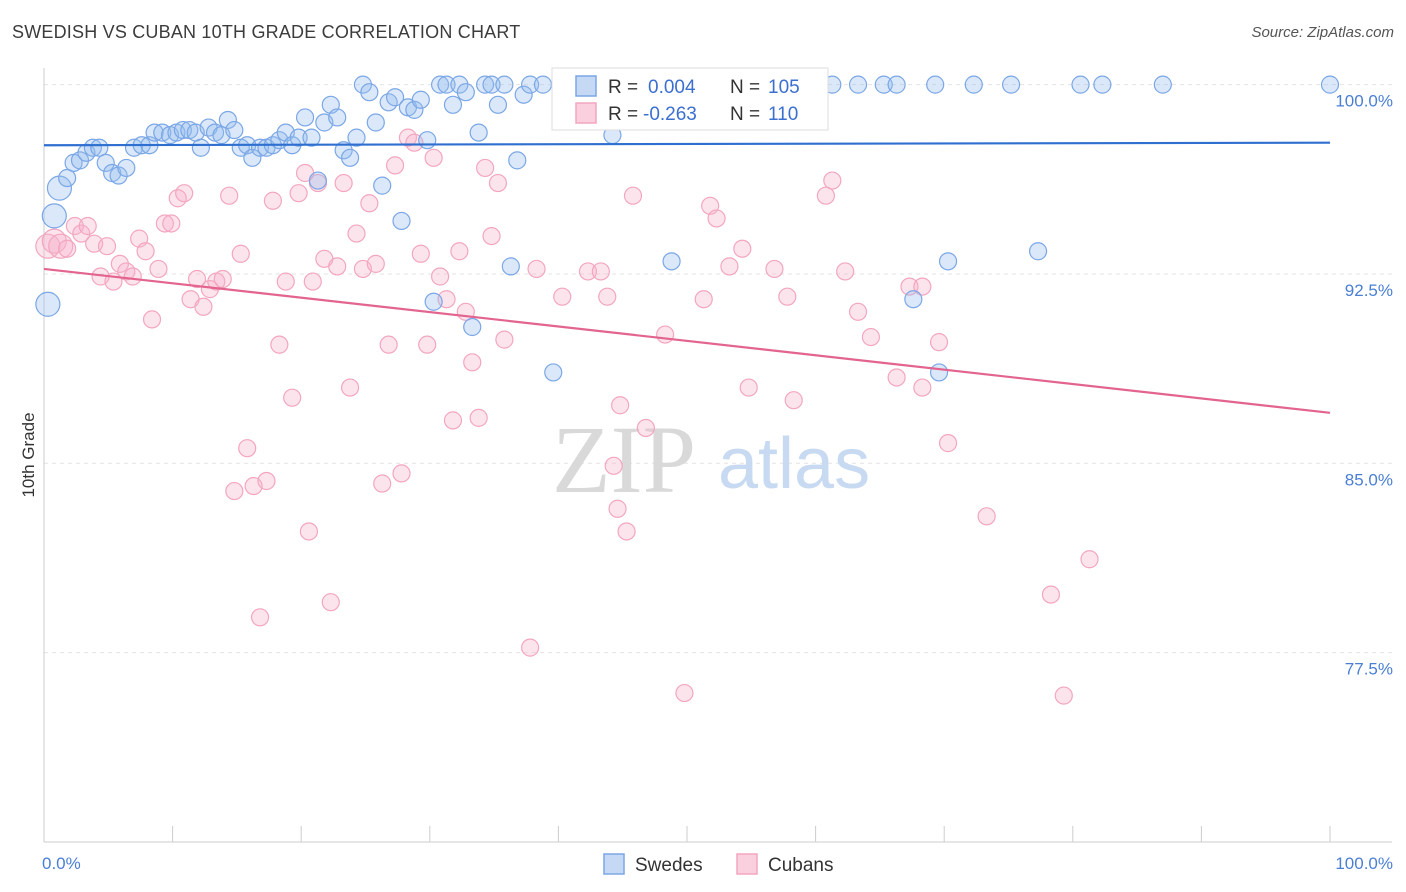  Describe the element at coordinates (1369, 290) in the screenshot. I see `y-tick-label-2: 92.5%` at that location.